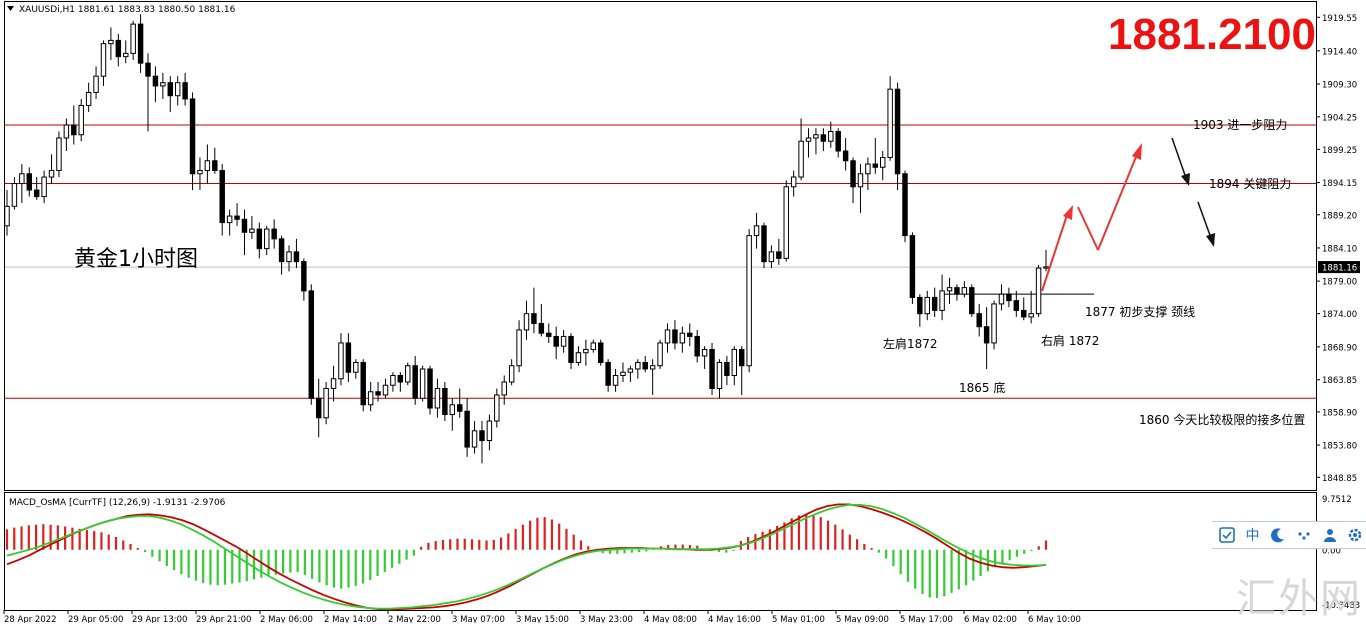 This screenshot has height=624, width=1366. What do you see at coordinates (1278, 535) in the screenshot?
I see `moon-icon` at bounding box center [1278, 535].